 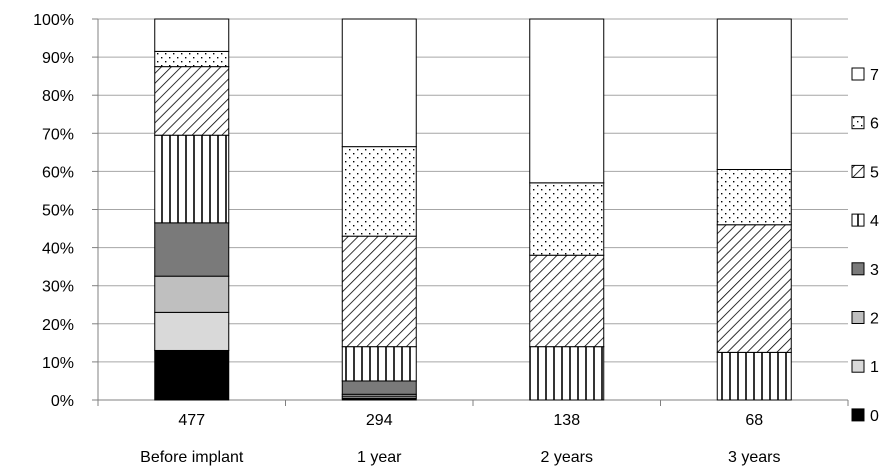 I want to click on category-count-label: 294, so click(x=379, y=420).